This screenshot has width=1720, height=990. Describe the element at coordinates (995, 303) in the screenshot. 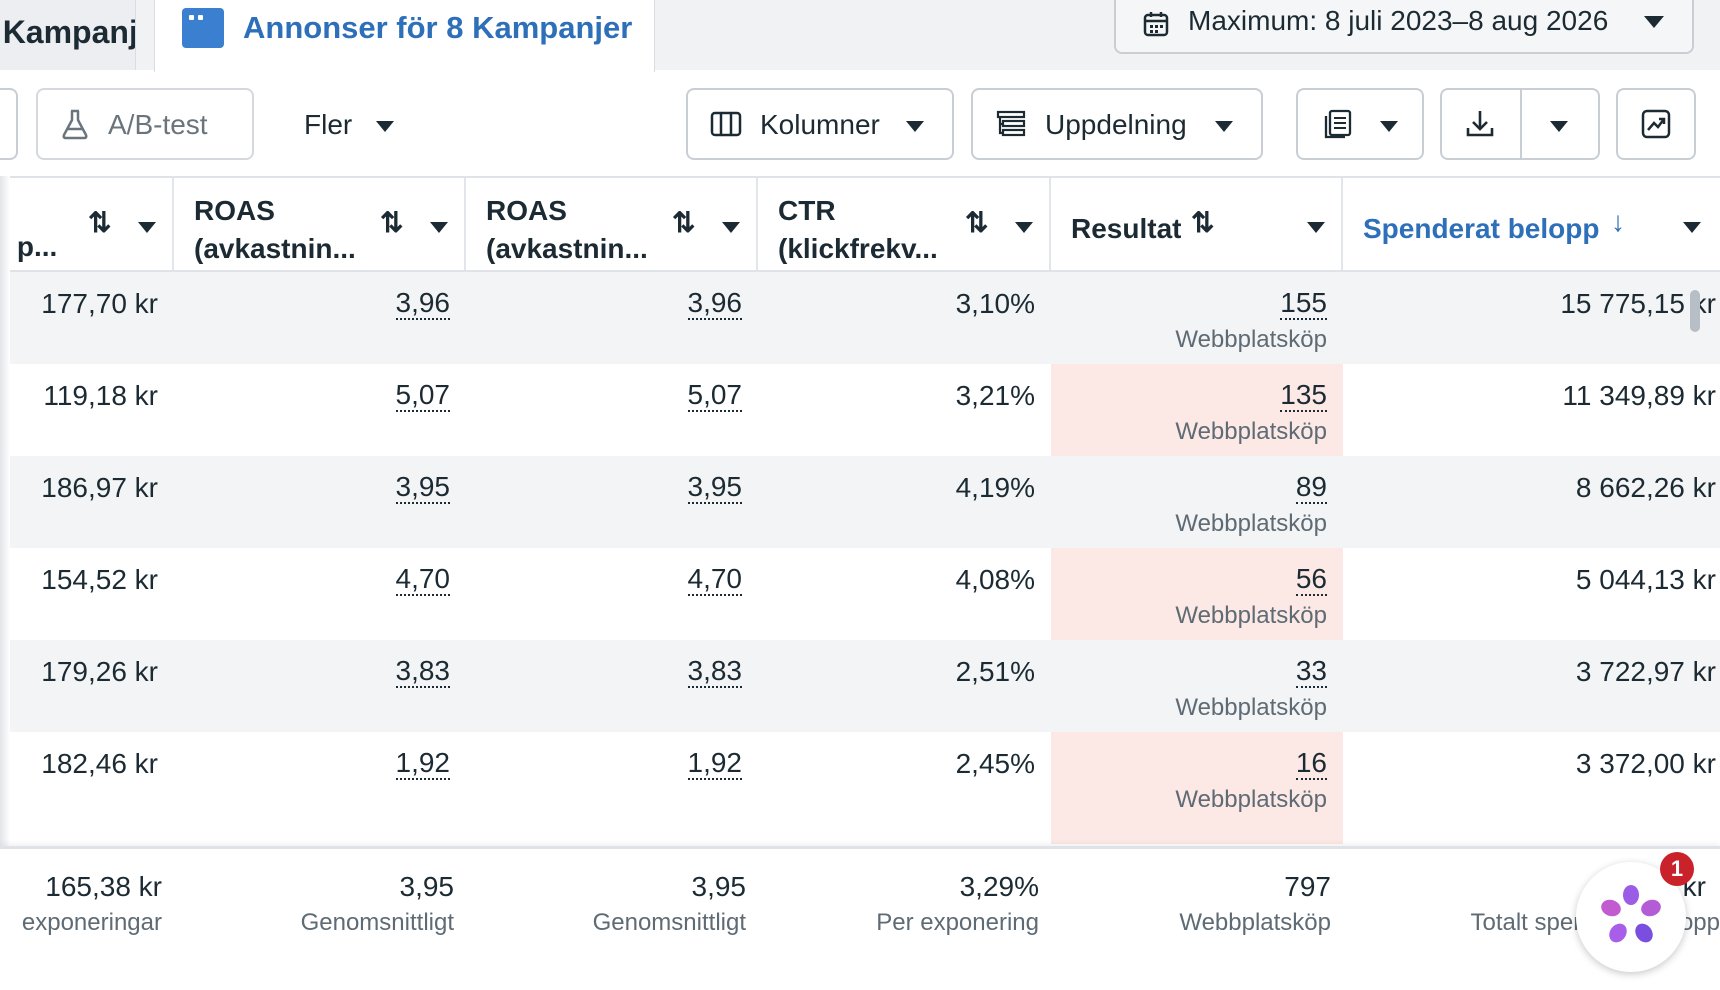

I see `ctr-cell-value: 3,10%` at that location.